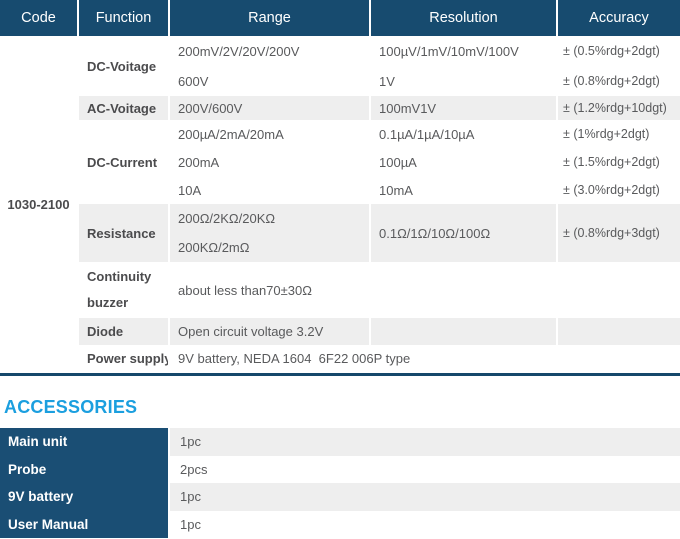 The height and width of the screenshot is (539, 680). I want to click on table-bottom-border, so click(340, 374).